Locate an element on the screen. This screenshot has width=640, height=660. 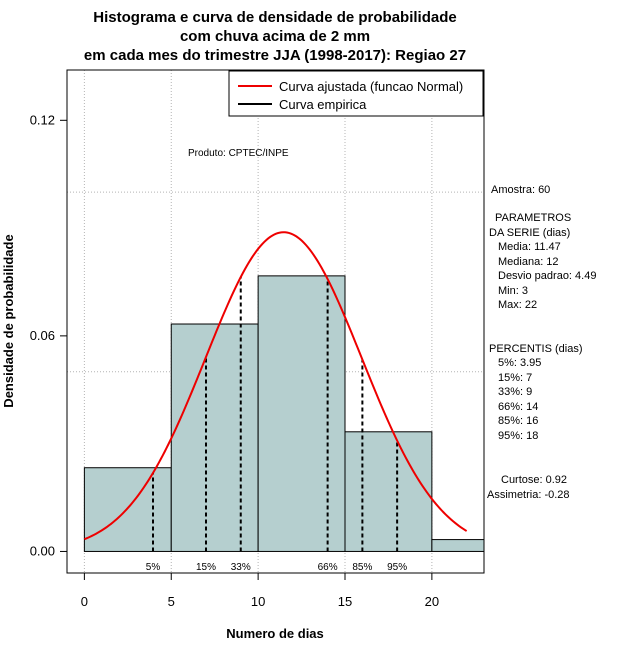
percentile-label-1: 15% is located at coordinates (206, 567).